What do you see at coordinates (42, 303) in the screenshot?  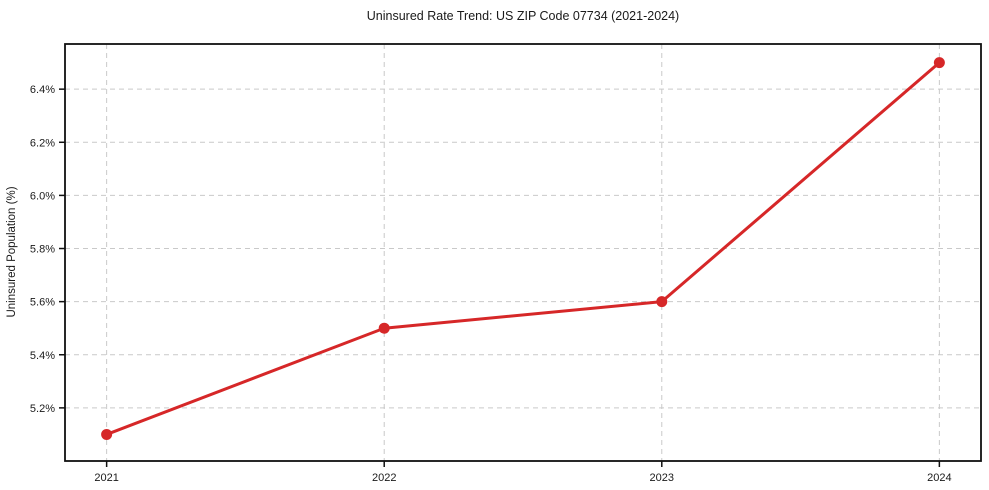 I see `y-tick-label: 5.6%` at bounding box center [42, 303].